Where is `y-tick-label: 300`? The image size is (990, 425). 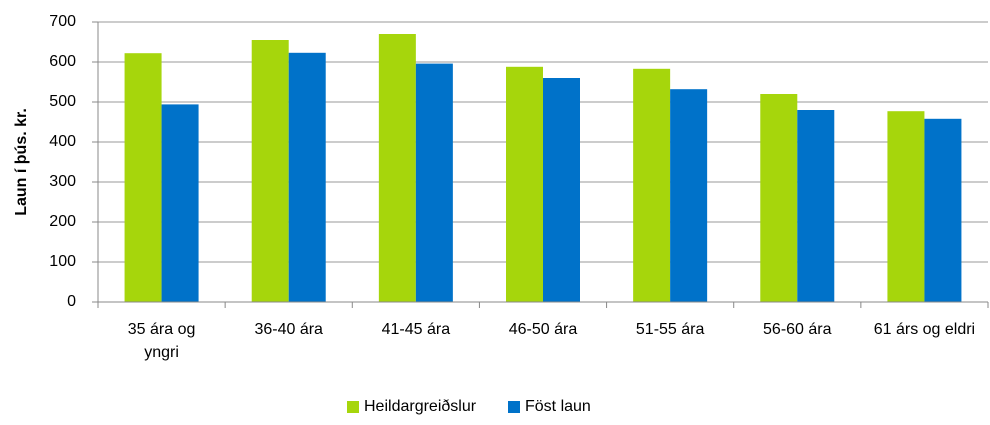
y-tick-label: 300 is located at coordinates (62, 181).